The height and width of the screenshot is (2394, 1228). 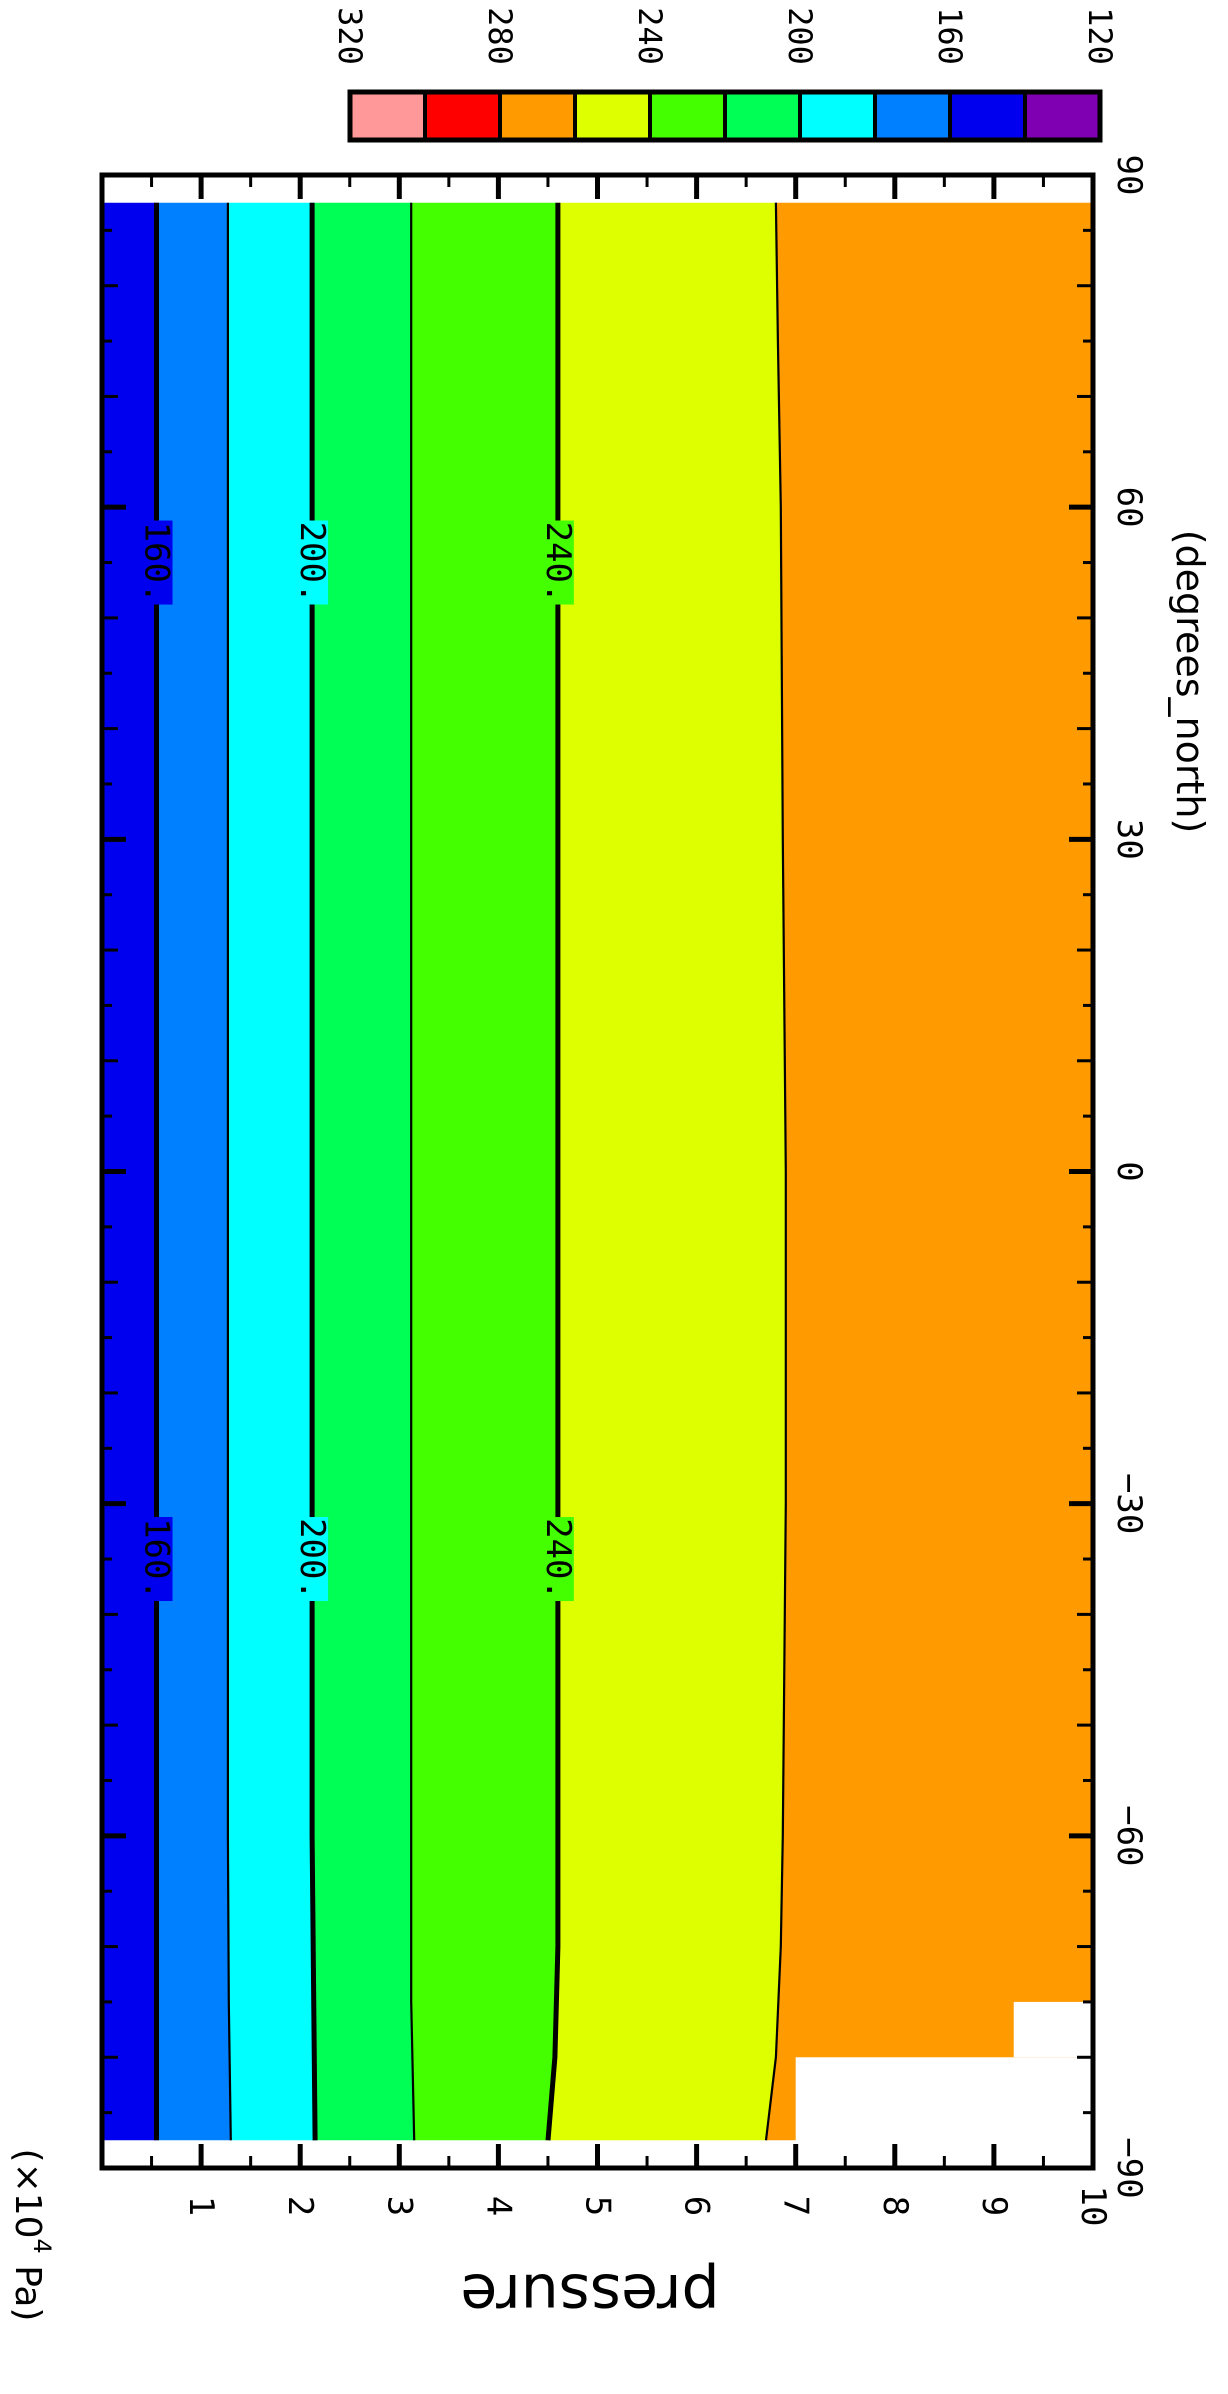 What do you see at coordinates (201, 2206) in the screenshot?
I see `y-tick-label-1: 1` at bounding box center [201, 2206].